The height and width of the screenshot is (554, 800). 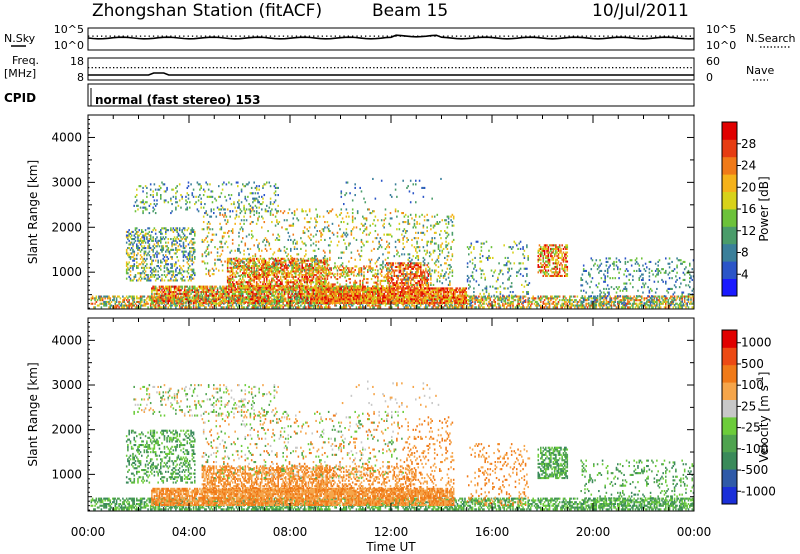 I want to click on date-title: 10/Jul/2011, so click(x=640, y=11).